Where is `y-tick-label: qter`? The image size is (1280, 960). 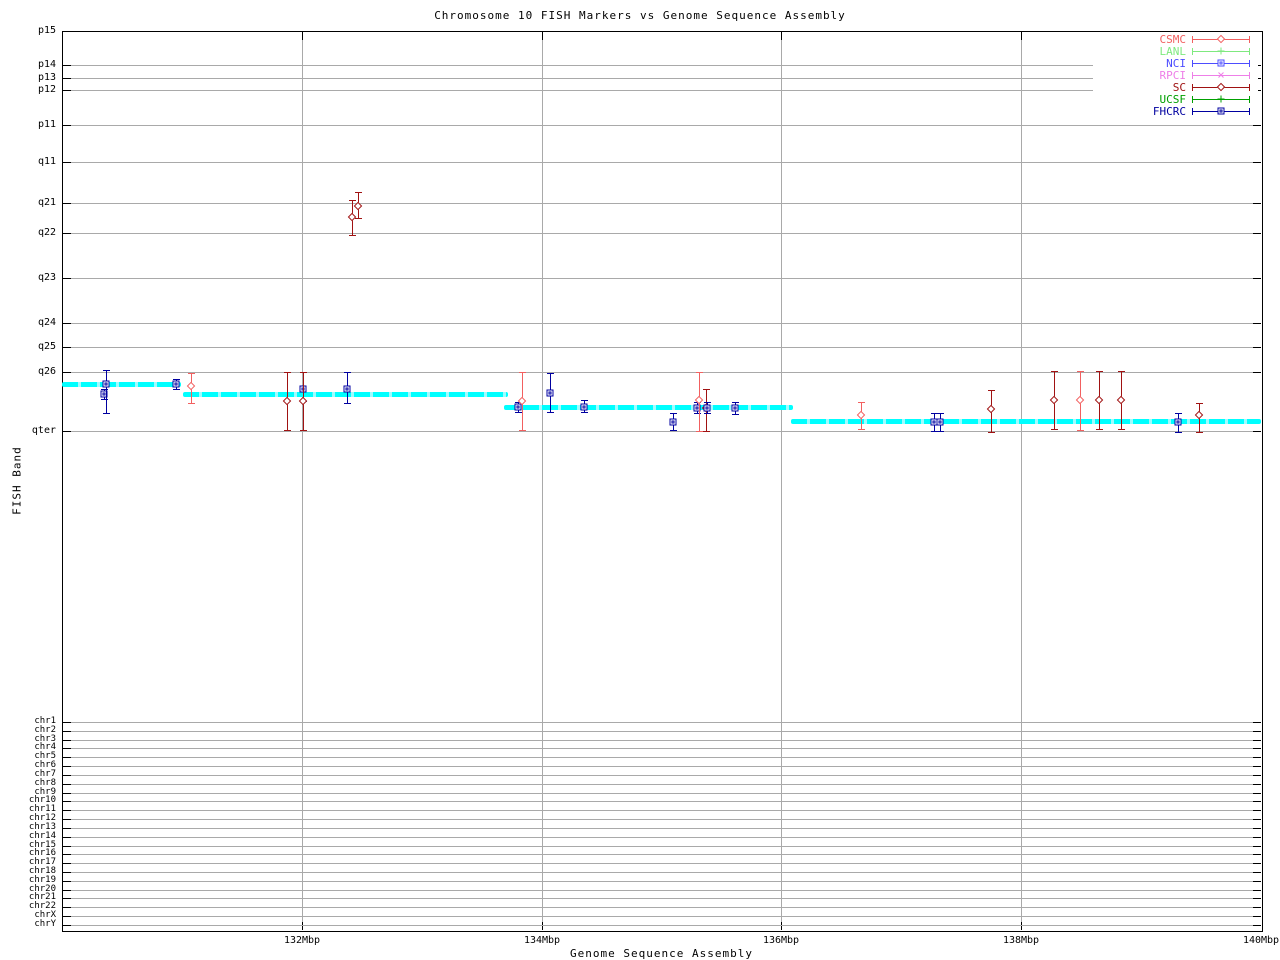 y-tick-label: qter is located at coordinates (43, 430).